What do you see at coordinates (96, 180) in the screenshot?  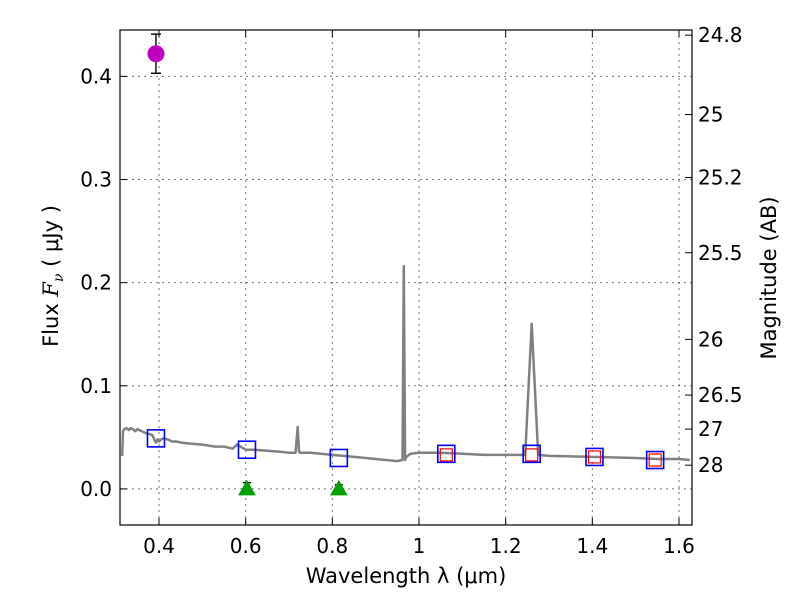 I see `y-tick-label: 0.3` at bounding box center [96, 180].